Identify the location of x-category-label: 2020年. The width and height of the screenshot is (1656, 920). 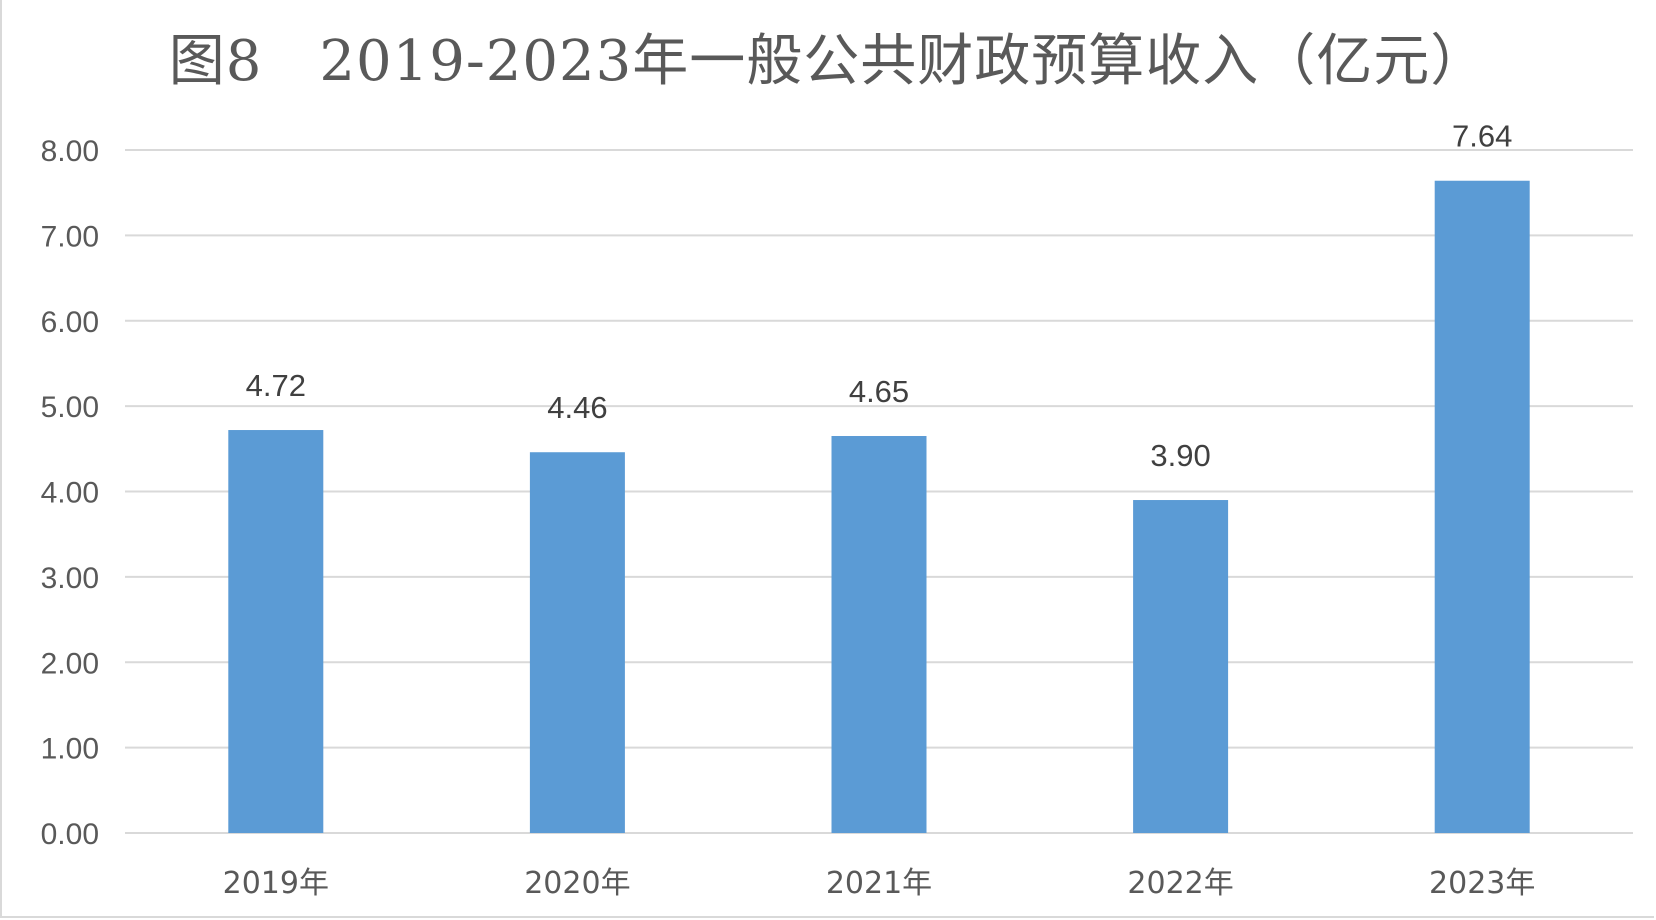
(577, 883).